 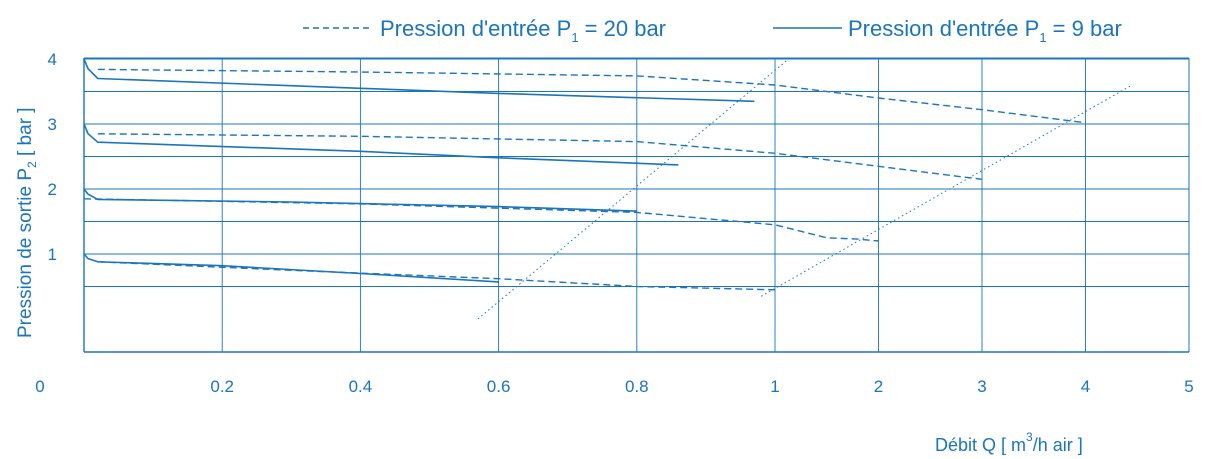 What do you see at coordinates (878, 386) in the screenshot?
I see `x-tick-label: 2` at bounding box center [878, 386].